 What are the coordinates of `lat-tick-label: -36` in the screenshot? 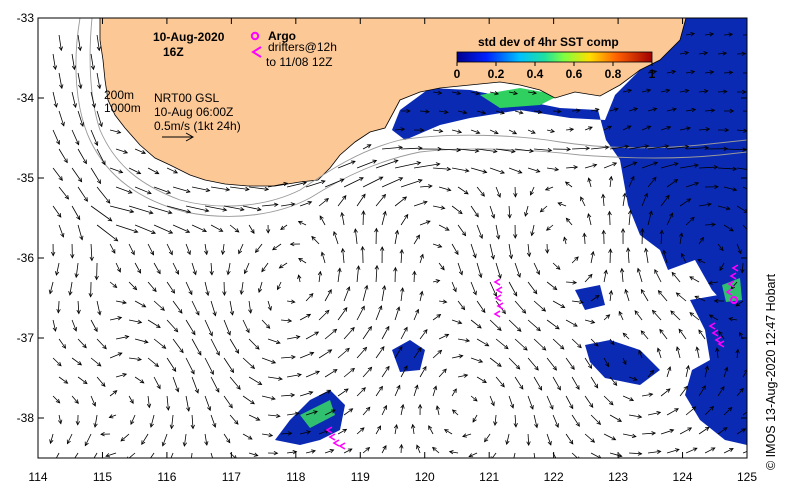 It's located at (26, 258).